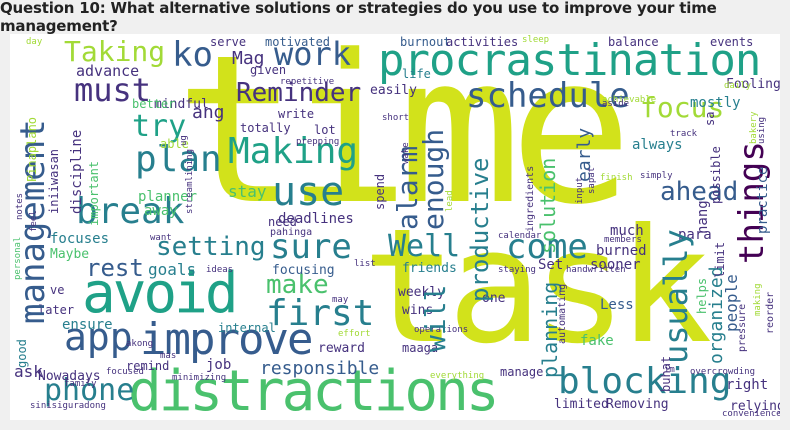  I want to click on word-need: need, so click(282, 222).